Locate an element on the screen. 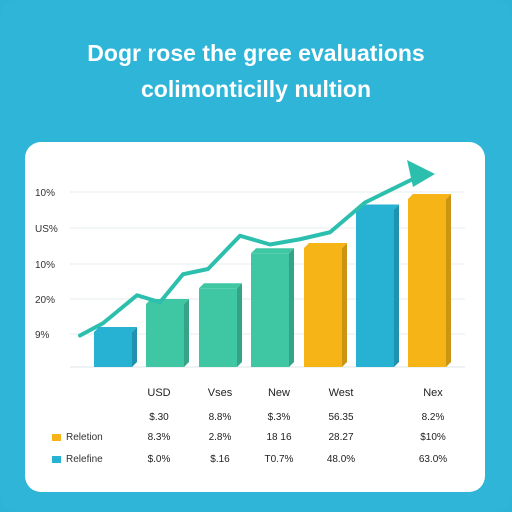 Image resolution: width=512 pixels, height=512 pixels. y-tick-label: 20% is located at coordinates (45, 300).